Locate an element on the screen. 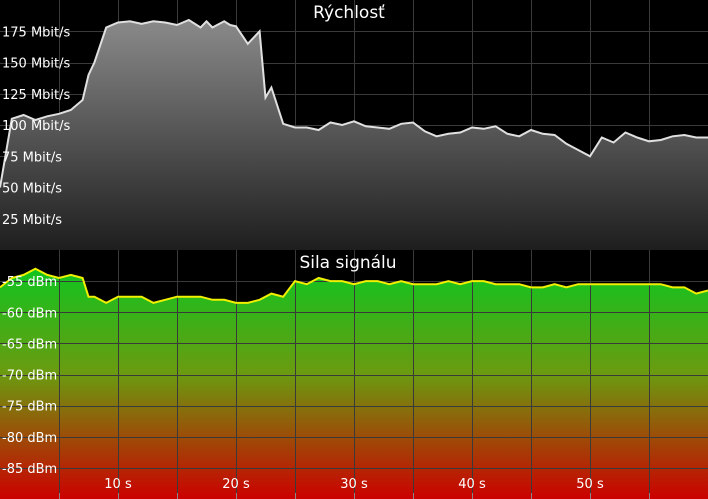 This screenshot has width=708, height=499. signal-y-tick-label: -60 dBm is located at coordinates (29, 313).